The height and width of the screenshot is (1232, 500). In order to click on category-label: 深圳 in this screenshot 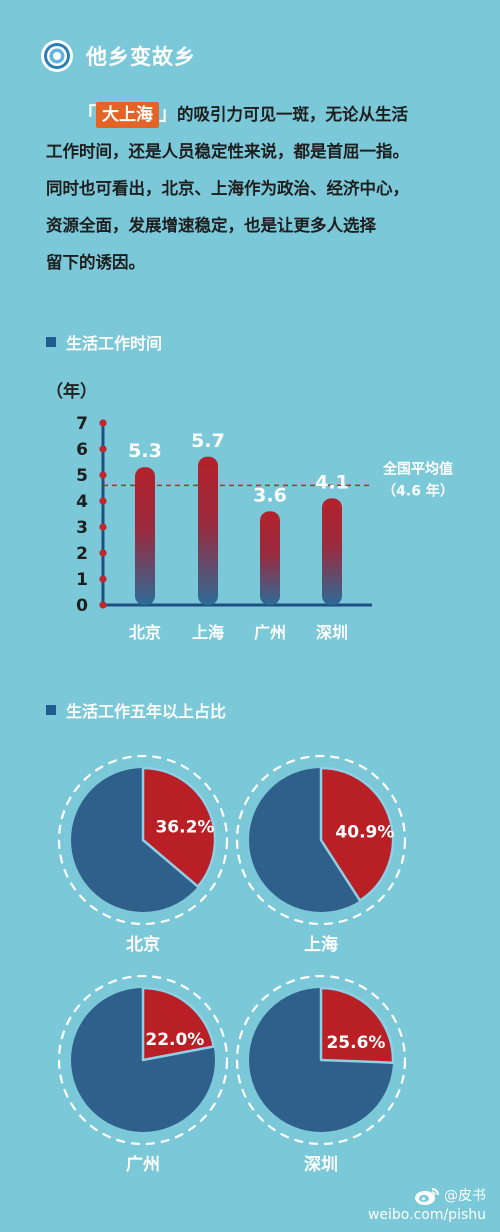, I will do `click(332, 632)`.